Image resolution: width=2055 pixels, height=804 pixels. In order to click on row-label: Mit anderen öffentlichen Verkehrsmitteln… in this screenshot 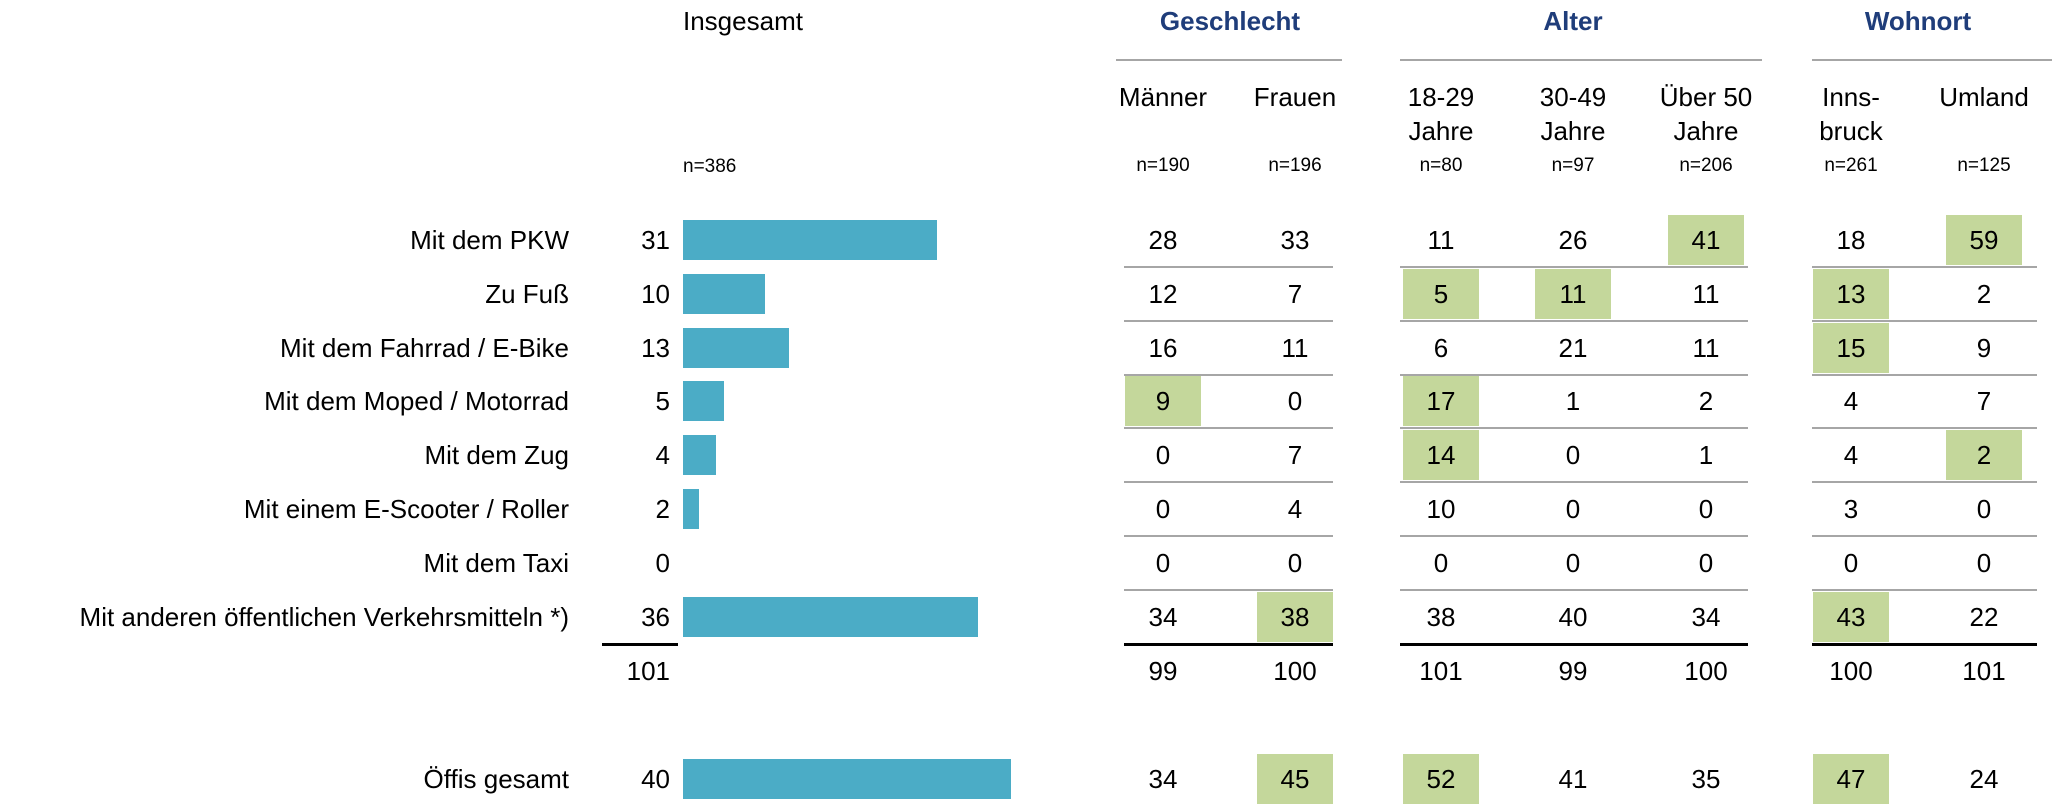, I will do `click(324, 616)`.